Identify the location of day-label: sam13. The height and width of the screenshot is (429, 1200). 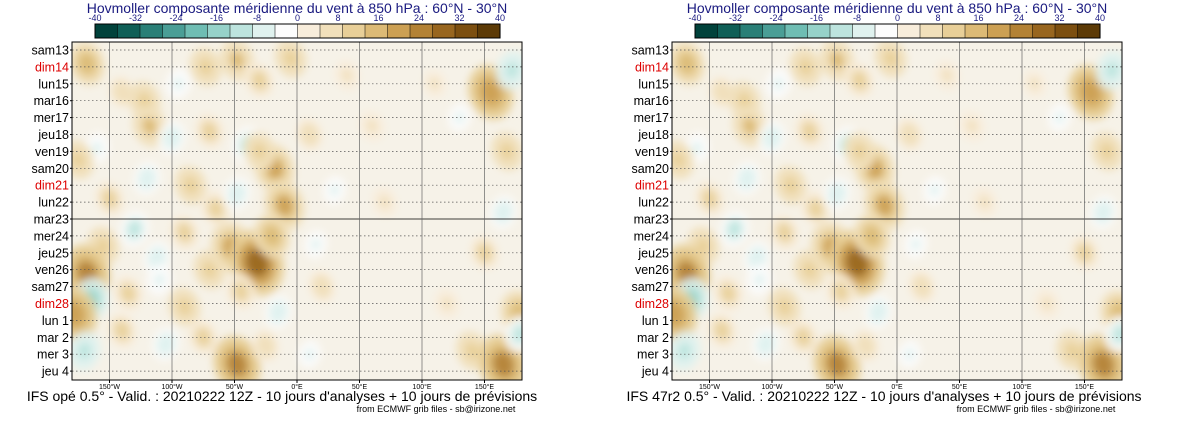
(50, 51).